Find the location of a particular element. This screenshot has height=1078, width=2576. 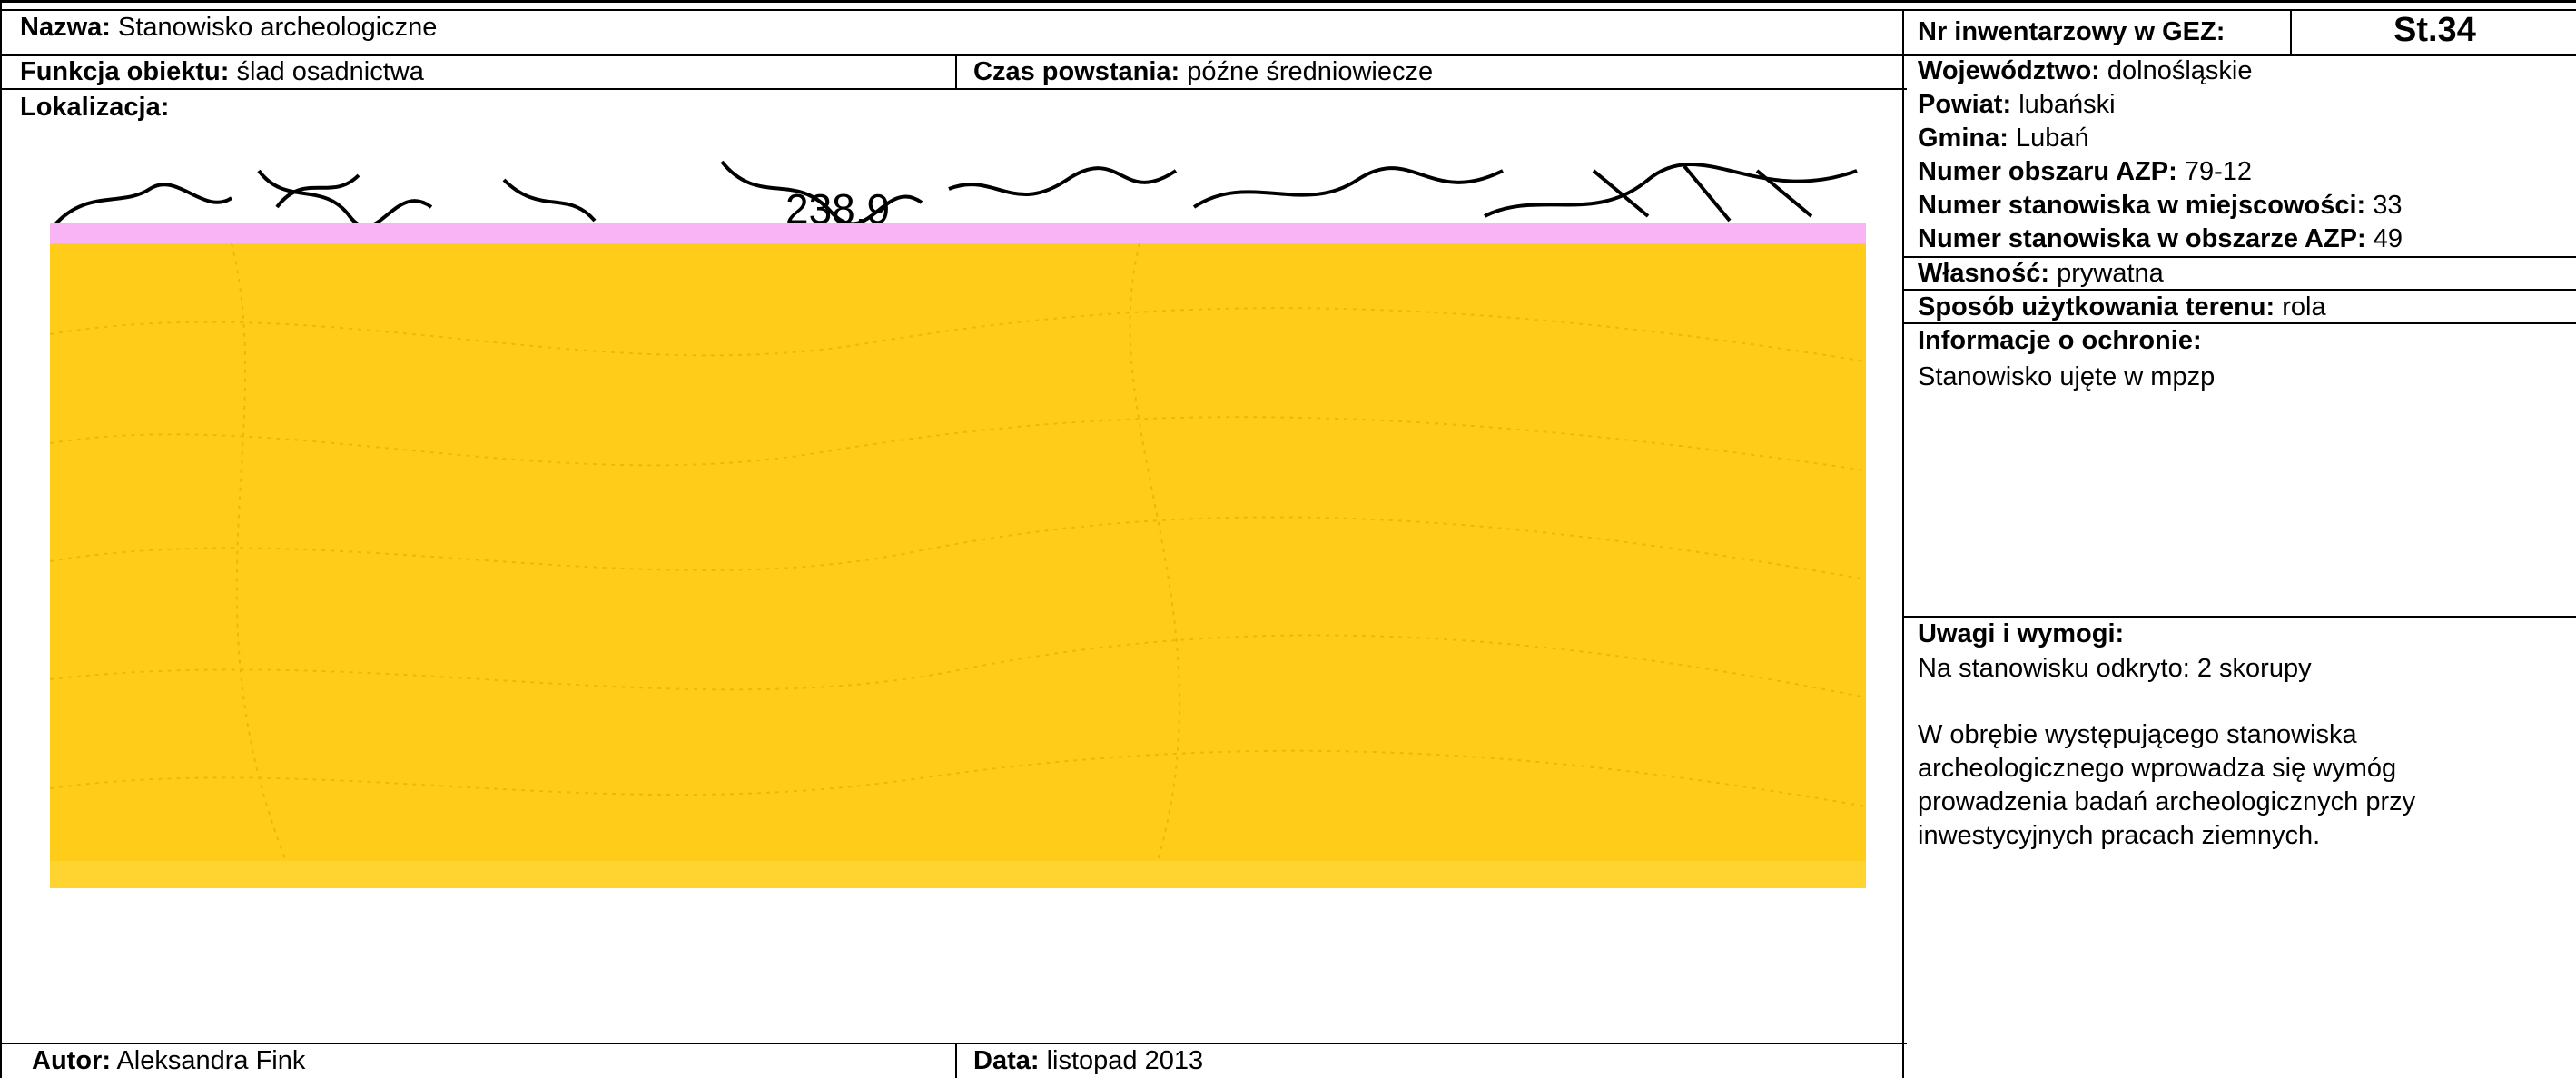

voivodeship-value: dolnośląskie is located at coordinates (2180, 70).